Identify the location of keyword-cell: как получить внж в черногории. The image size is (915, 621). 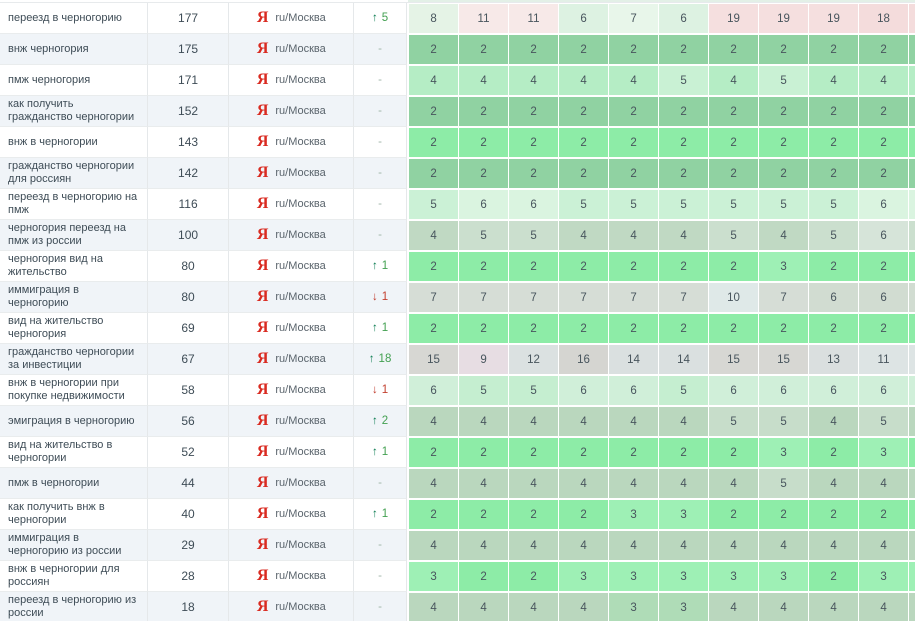
(74, 514).